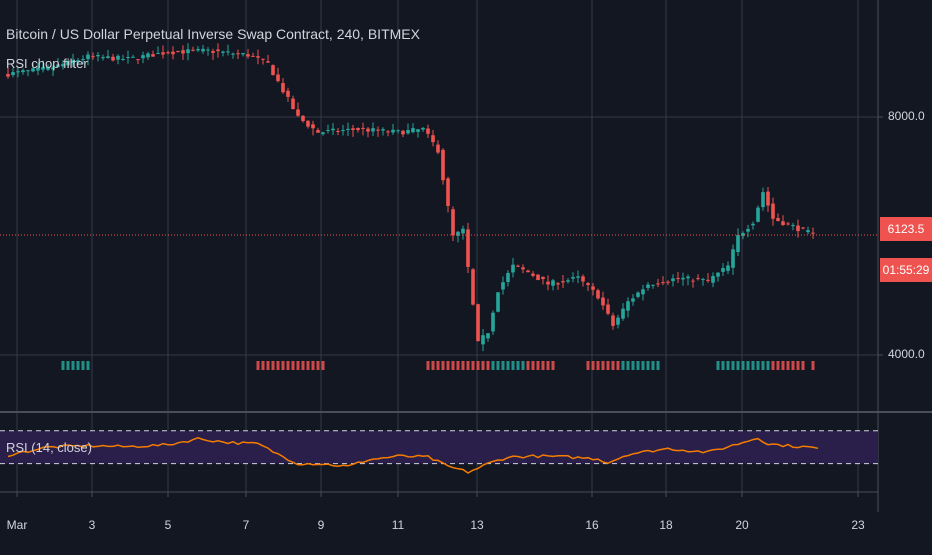 The height and width of the screenshot is (555, 932). I want to click on time-axis-label: 11, so click(398, 525).